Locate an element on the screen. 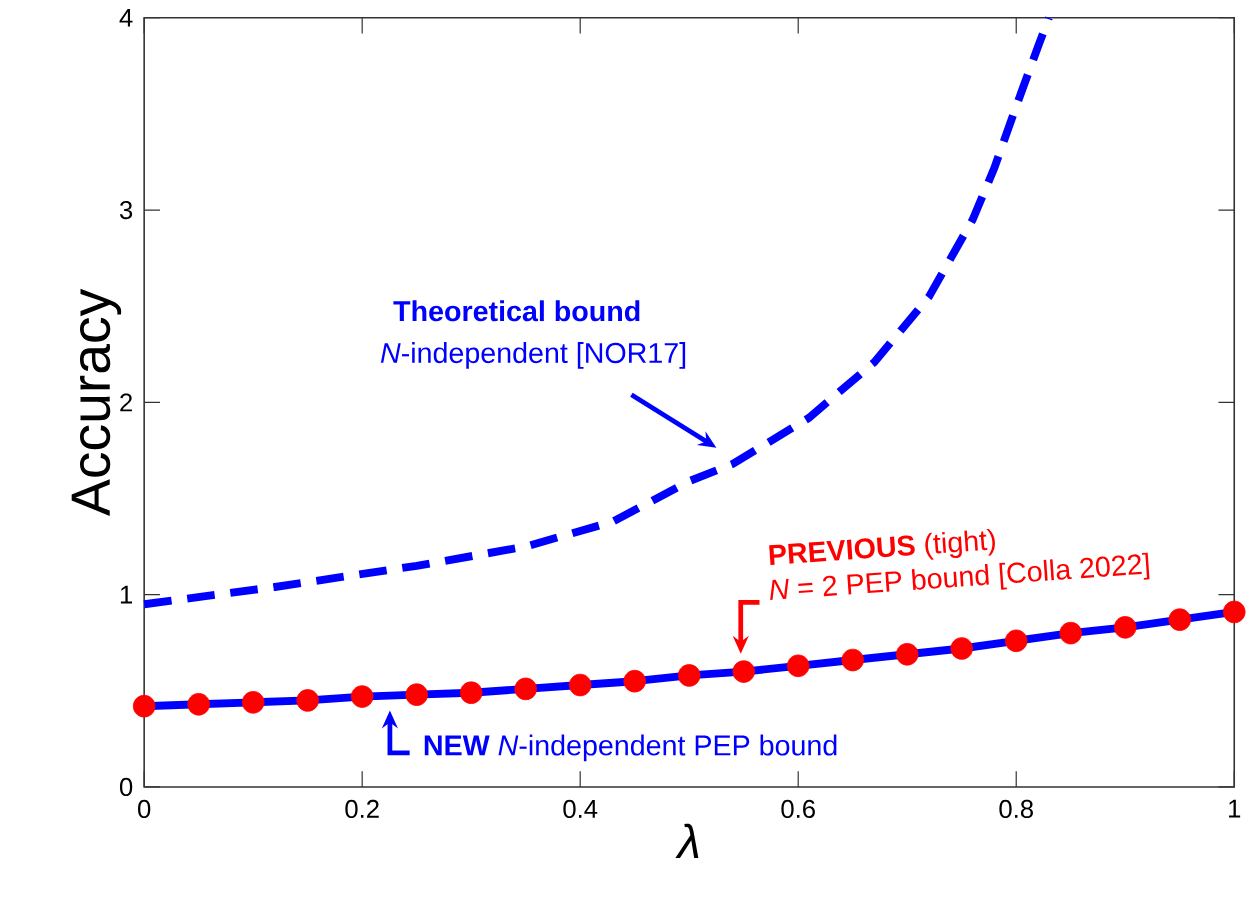  x-axis-title: λ is located at coordinates (687, 840).